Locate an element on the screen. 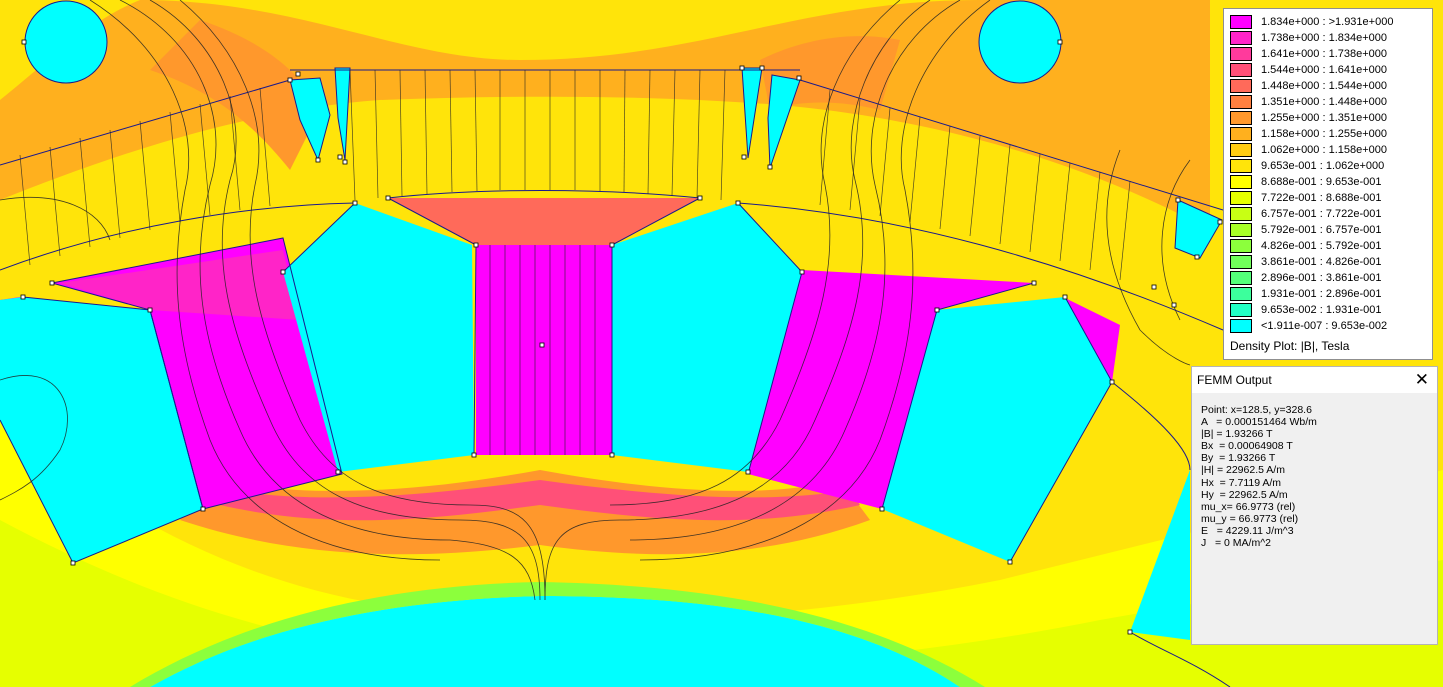 This screenshot has height=687, width=1443. density-legend: 1.834e+000 : >1.931e+000 1.738e+000 is located at coordinates (1328, 184).